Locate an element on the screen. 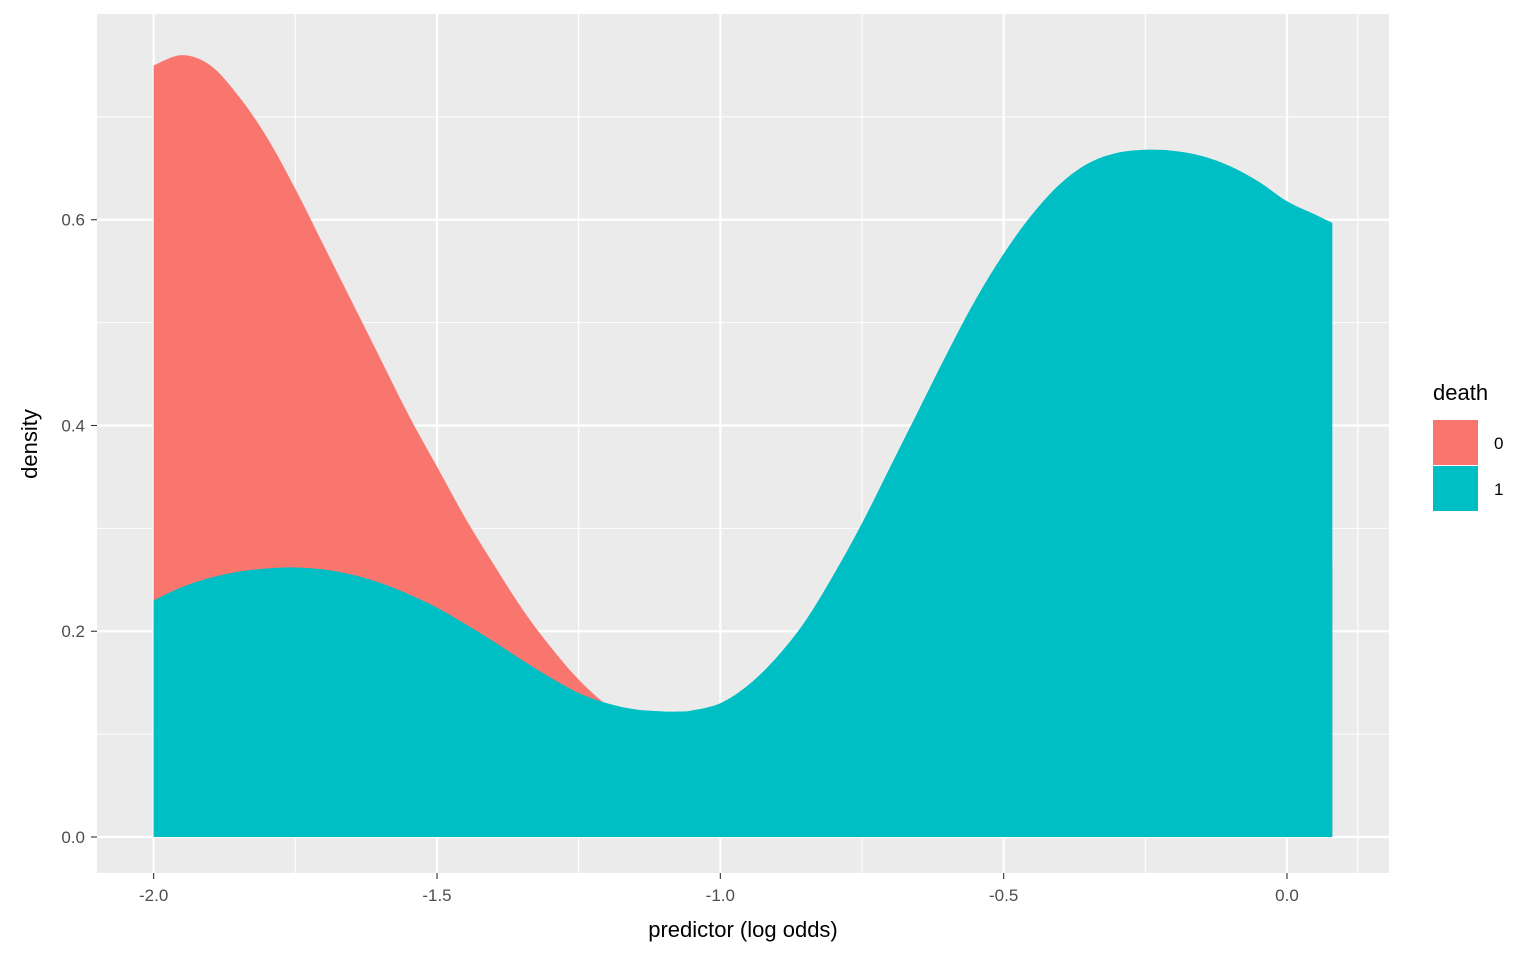  x-axis-ticks: -2.0 -1.5 -1.0 -0.5 0.0 is located at coordinates (719, 889).